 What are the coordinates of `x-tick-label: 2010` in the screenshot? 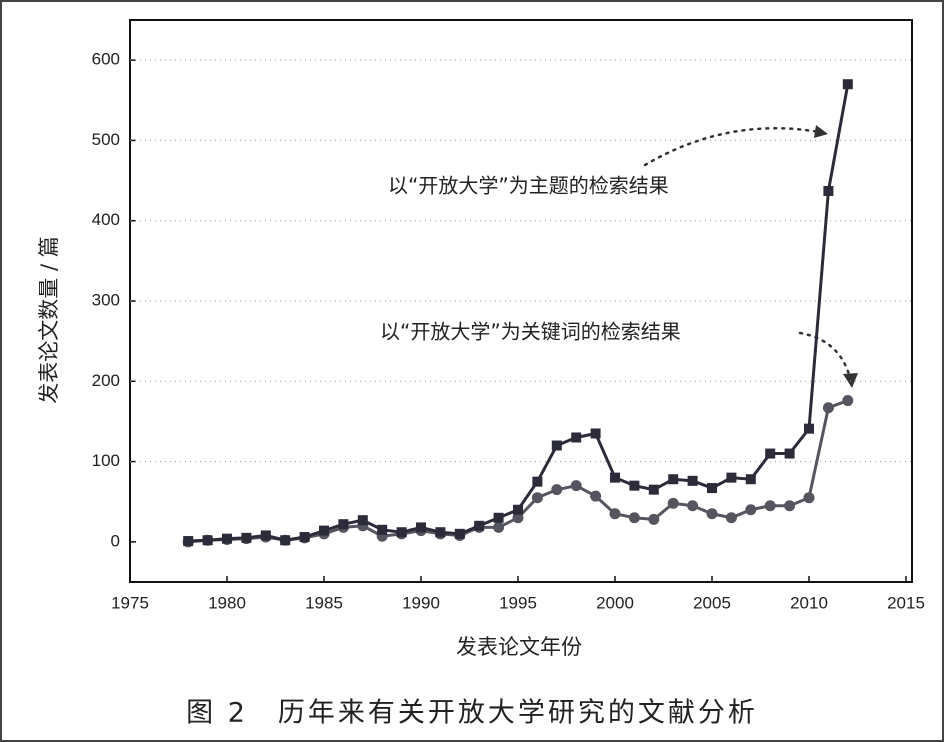 It's located at (809, 602).